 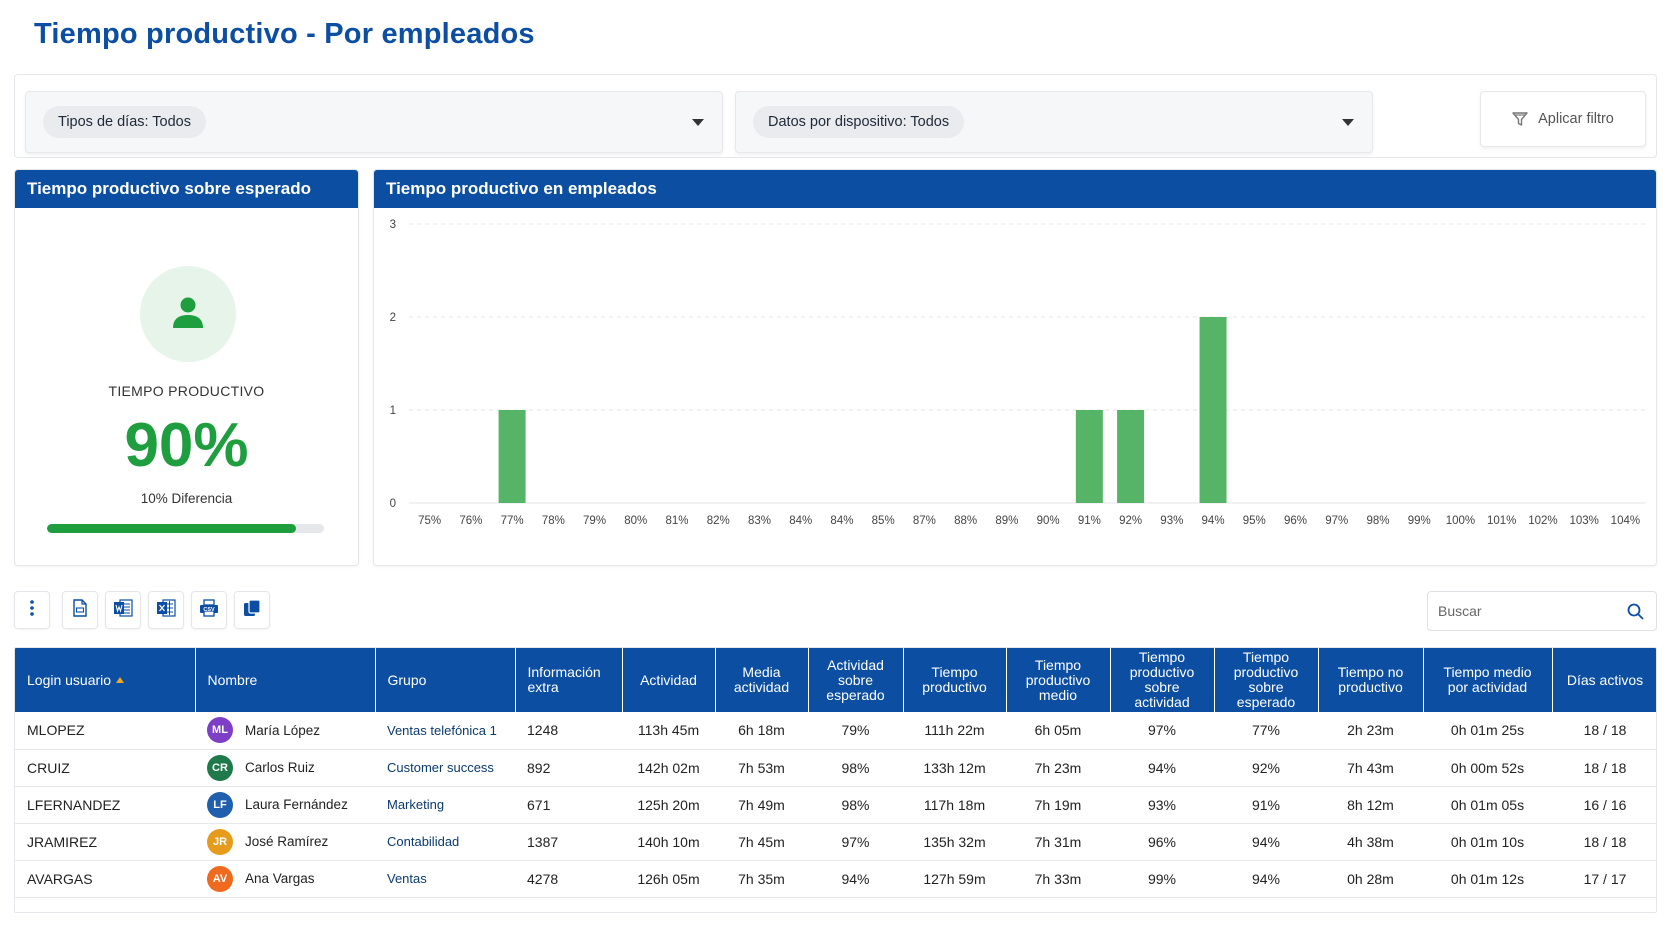 I want to click on cell-tiempo-productivo: 135h 32m, so click(x=954, y=842).